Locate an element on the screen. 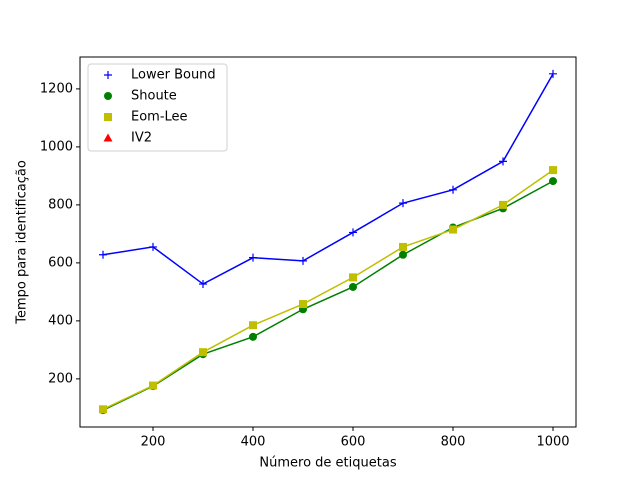 This screenshot has width=640, height=480. x-tick-label: 400 is located at coordinates (253, 442).